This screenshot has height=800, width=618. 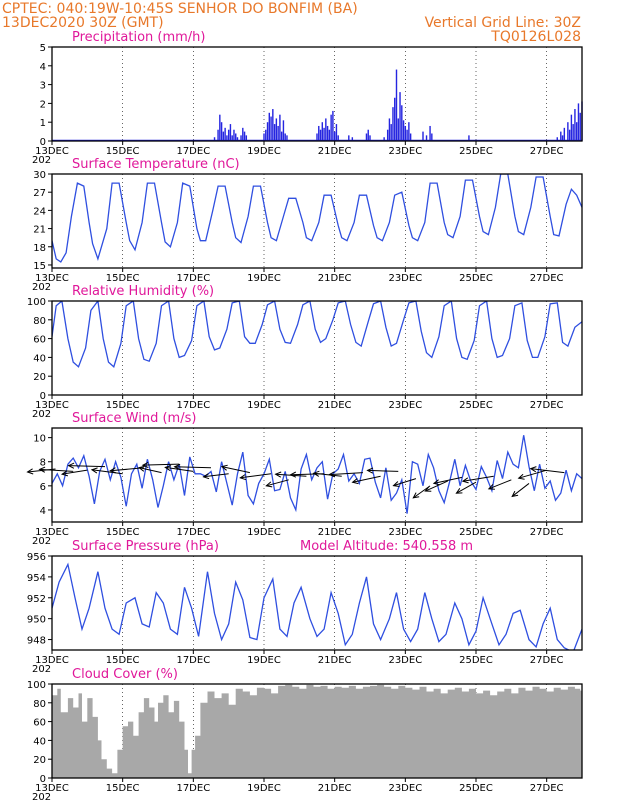 I want to click on temp-title: Surface Temperature (nC), so click(x=156, y=164).